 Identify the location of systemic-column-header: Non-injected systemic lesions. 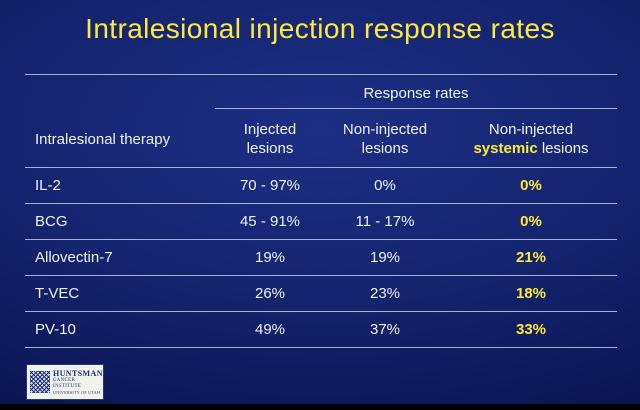
(531, 139).